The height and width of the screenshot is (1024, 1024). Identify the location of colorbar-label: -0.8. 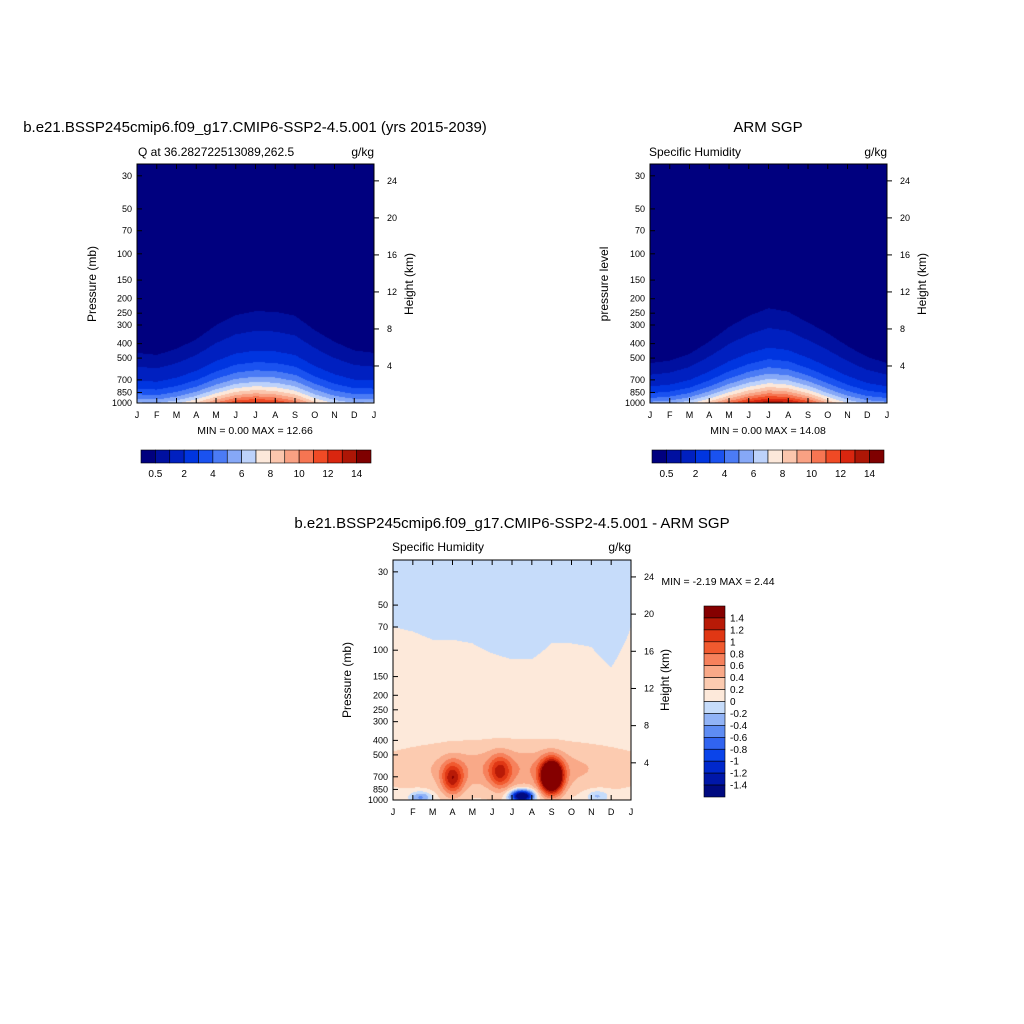
(739, 750).